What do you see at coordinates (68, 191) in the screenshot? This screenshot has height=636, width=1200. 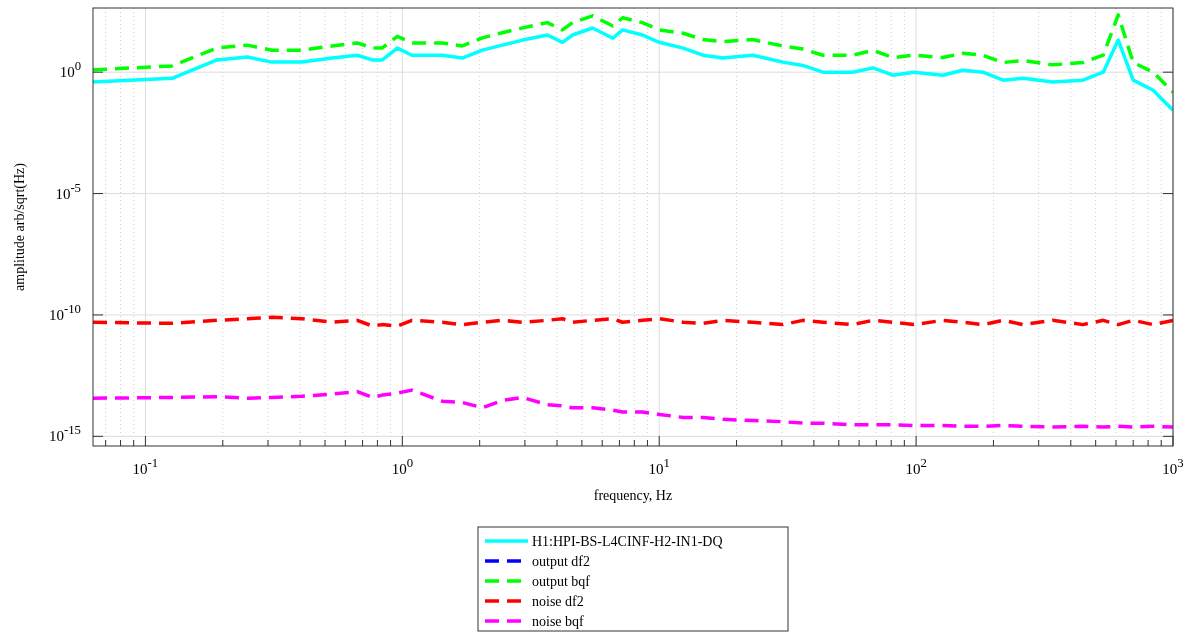 I see `y-tick-label: 10$^{-5}$` at bounding box center [68, 191].